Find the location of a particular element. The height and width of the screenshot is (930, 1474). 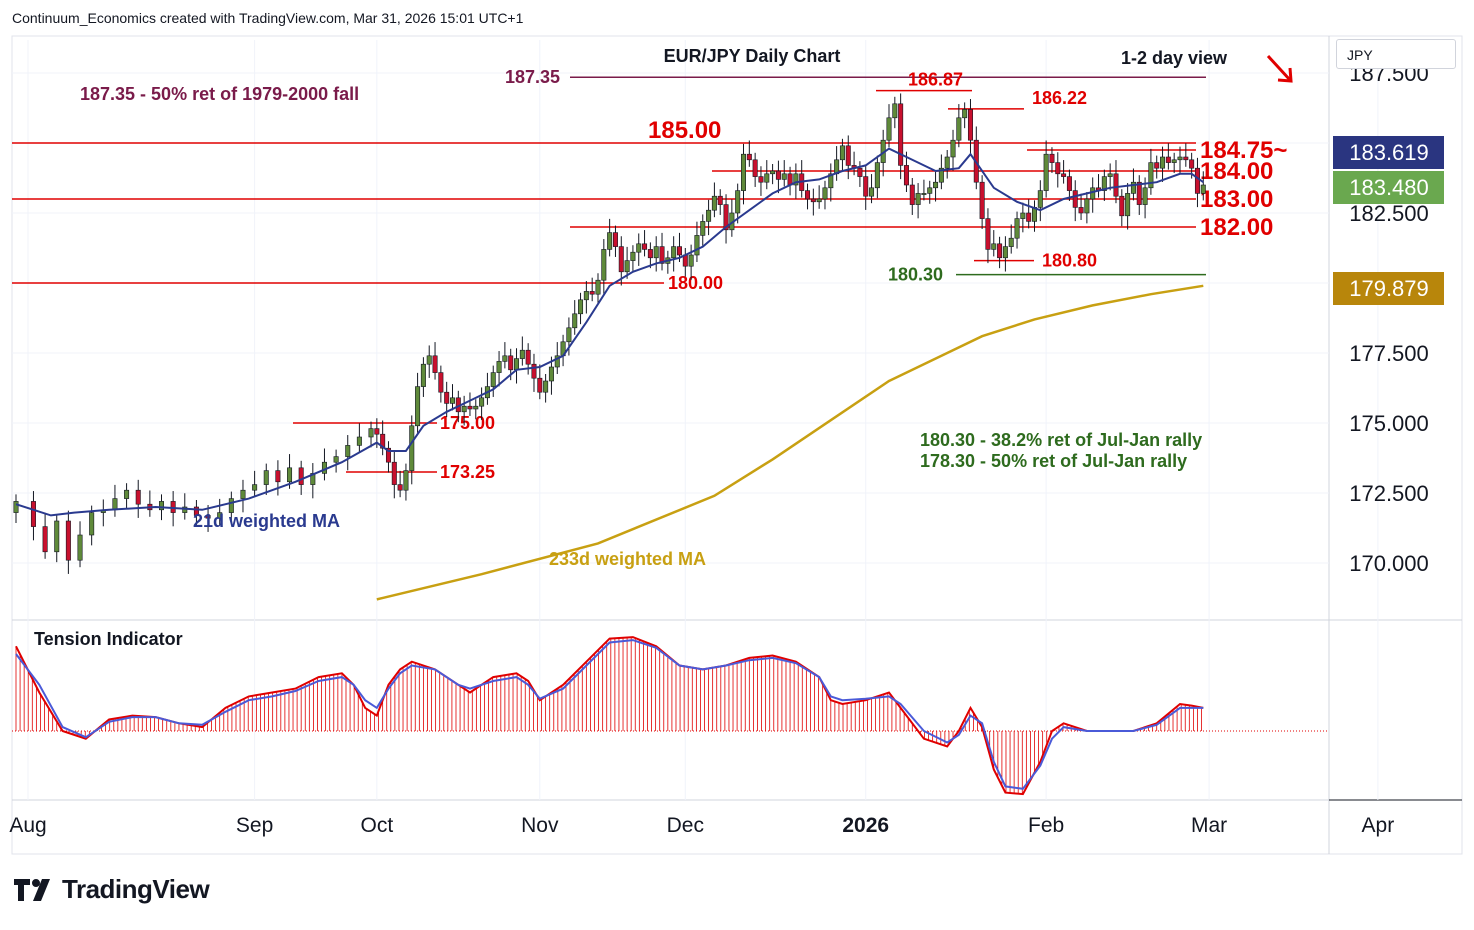

last-price-box: 183.480 is located at coordinates (1388, 187).